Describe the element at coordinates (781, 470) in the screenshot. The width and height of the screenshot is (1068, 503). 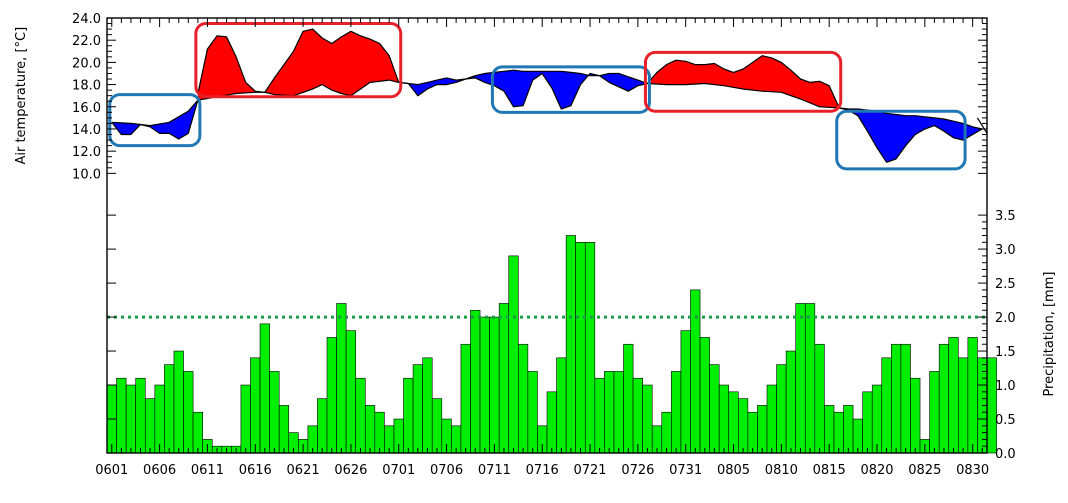
I see `x-tick-label: 0810` at that location.